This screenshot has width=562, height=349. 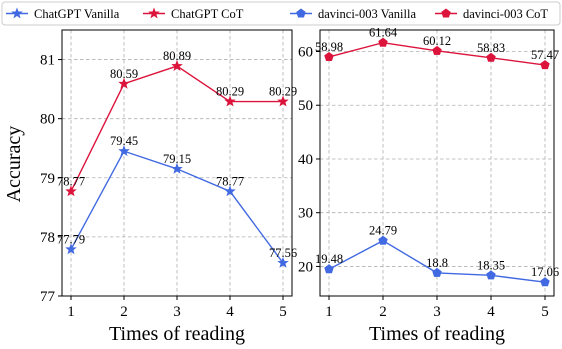 I want to click on data-label: 61.64, so click(x=383, y=33).